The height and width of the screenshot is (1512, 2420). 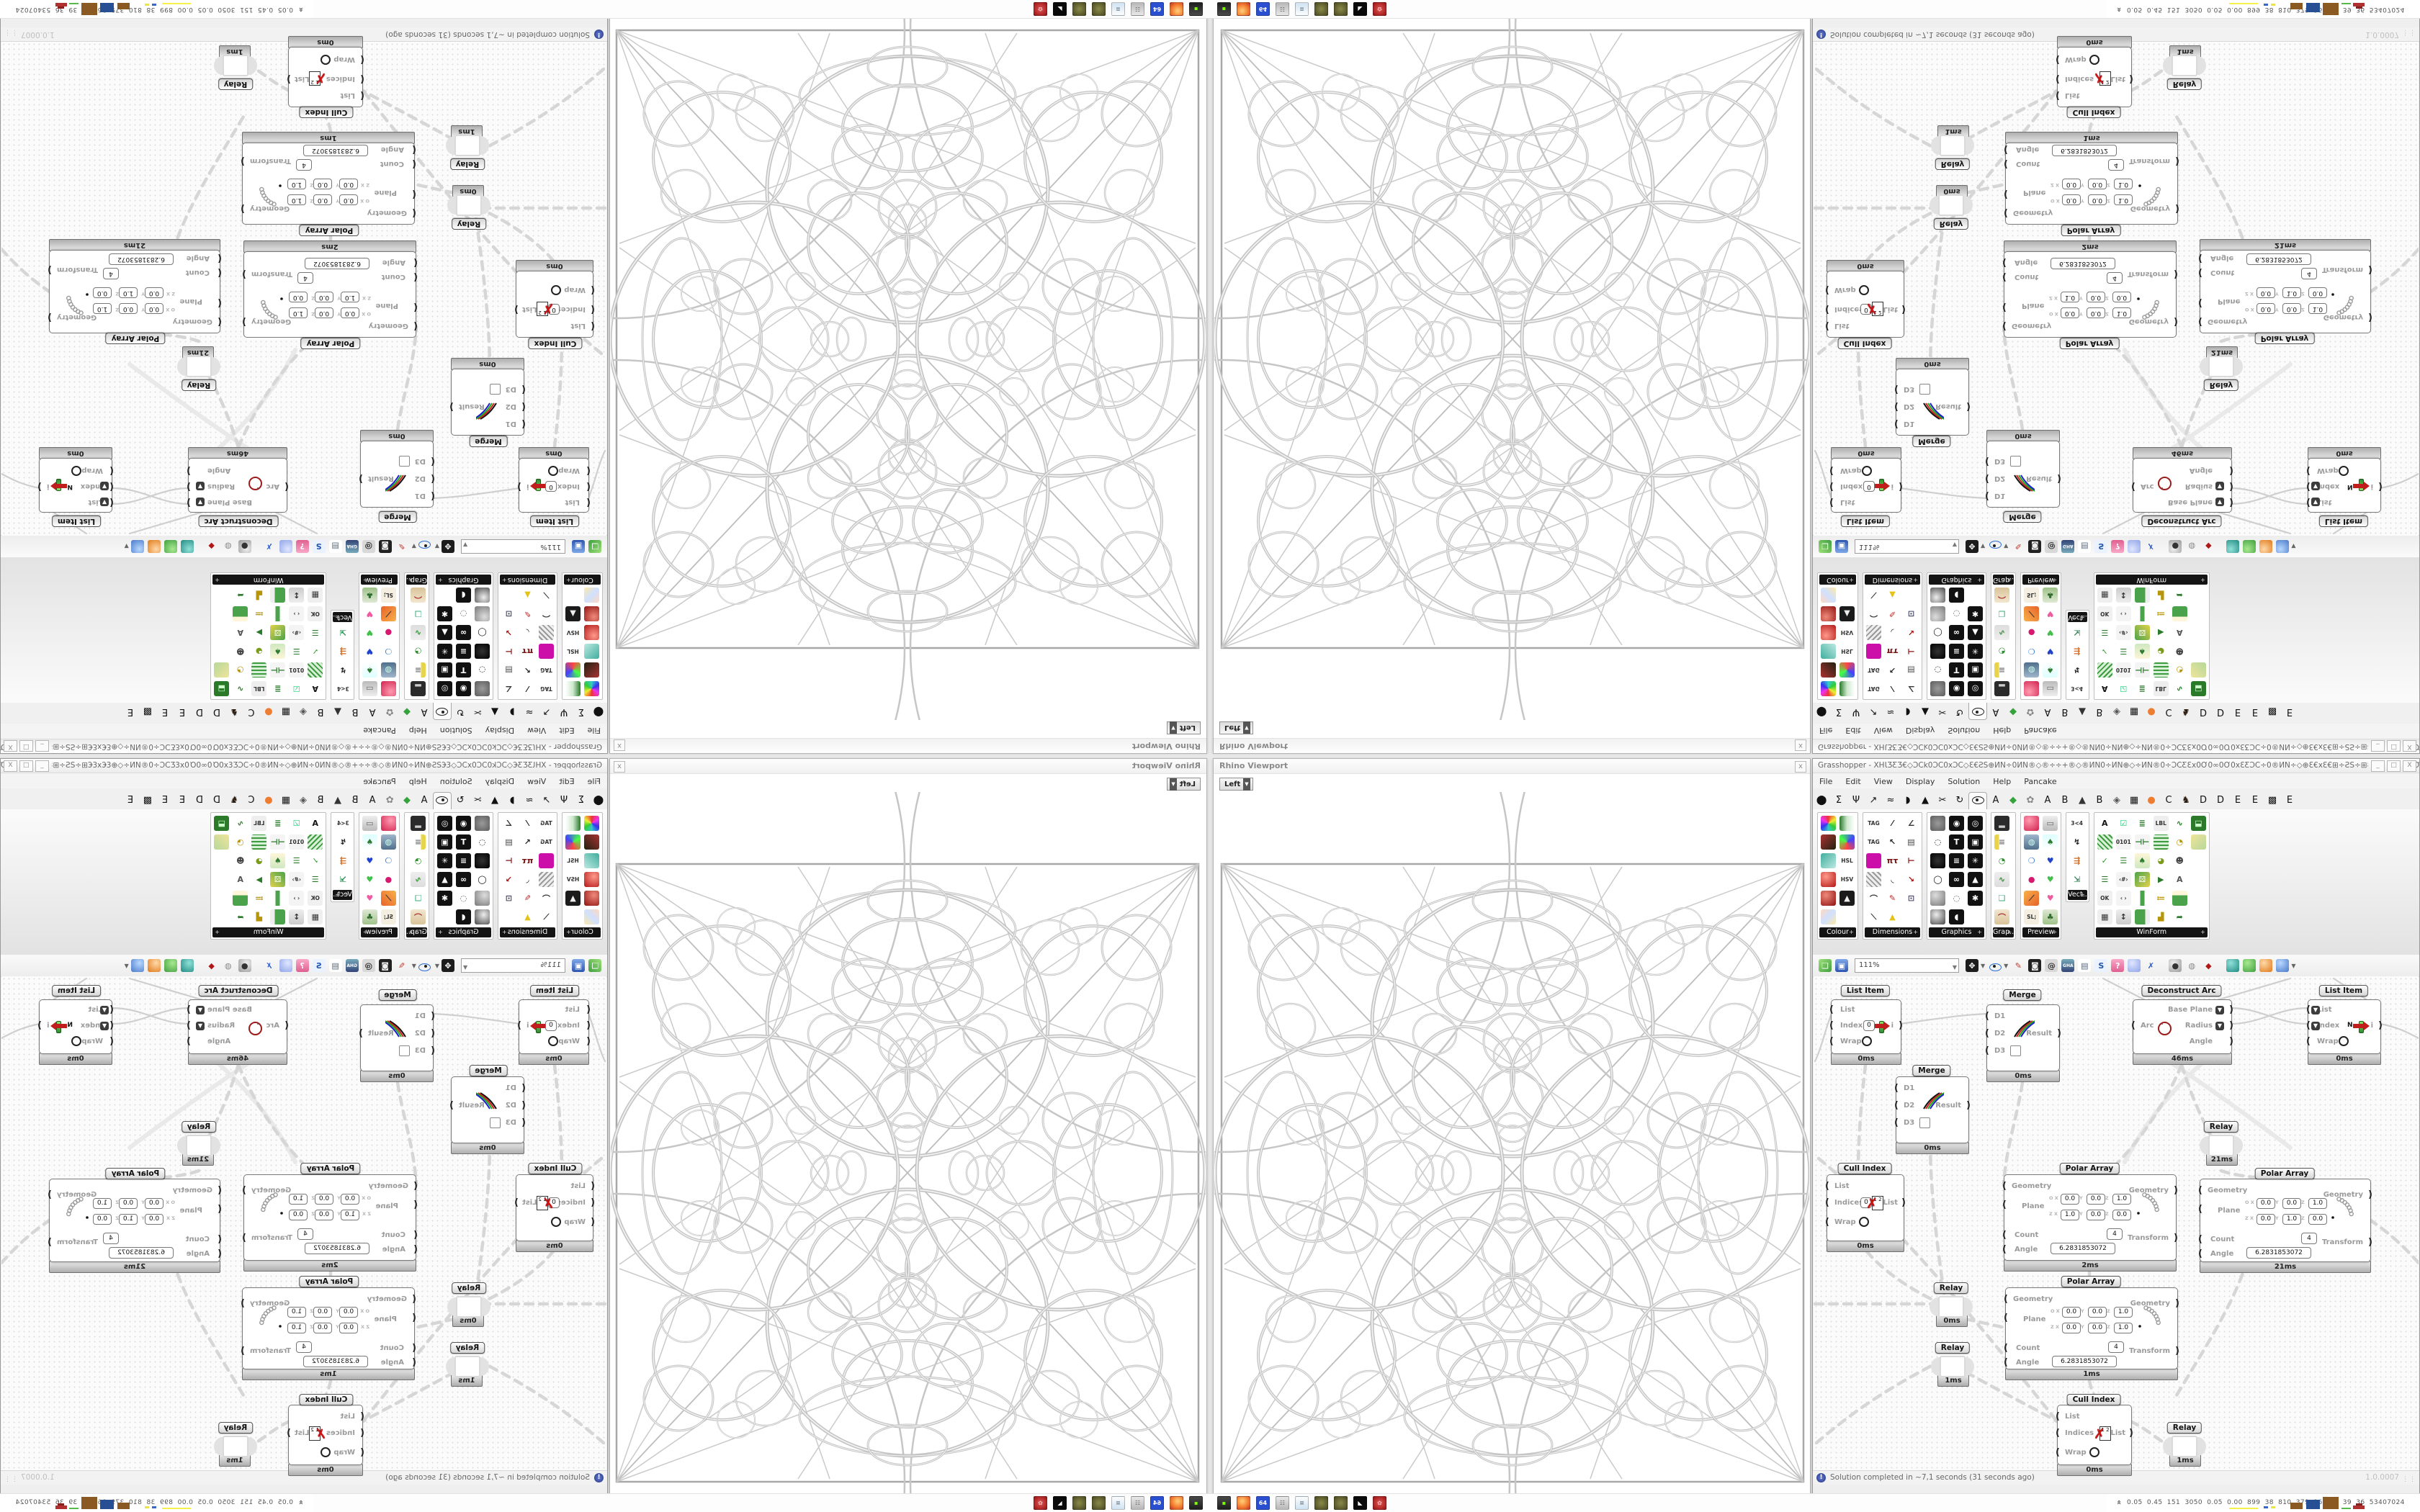 What do you see at coordinates (385, 546) in the screenshot?
I see `exit-icon: ◙` at bounding box center [385, 546].